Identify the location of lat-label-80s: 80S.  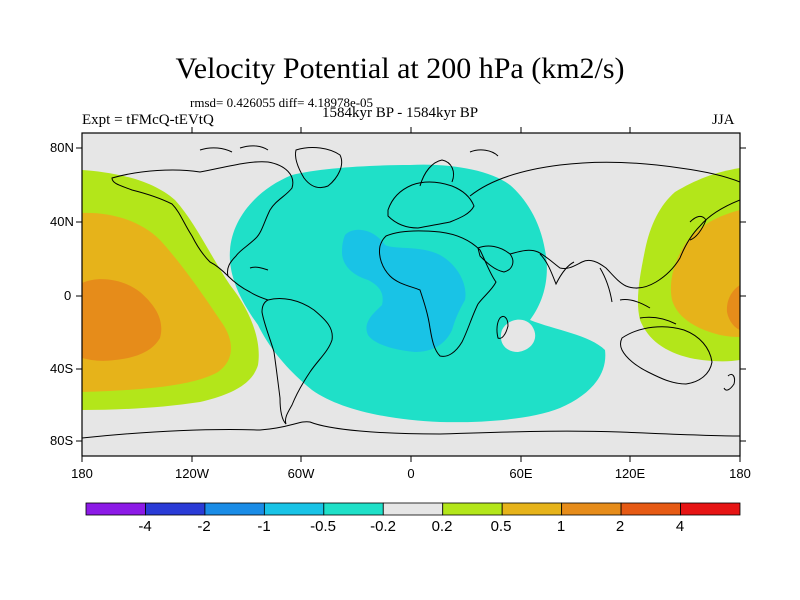
(62, 440).